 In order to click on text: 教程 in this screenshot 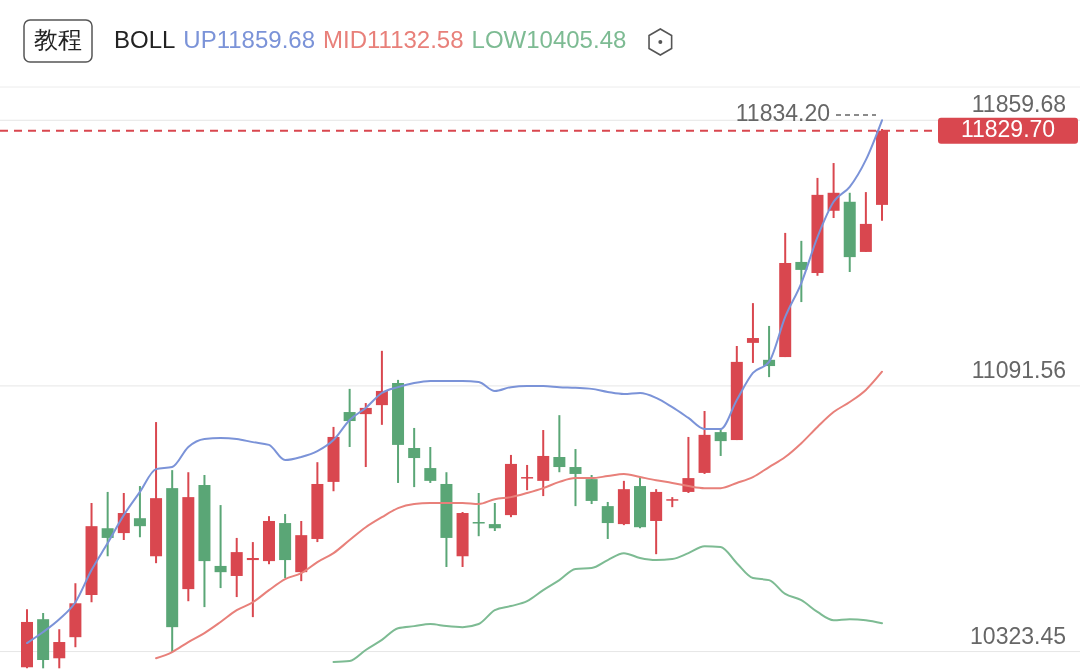, I will do `click(58, 40)`.